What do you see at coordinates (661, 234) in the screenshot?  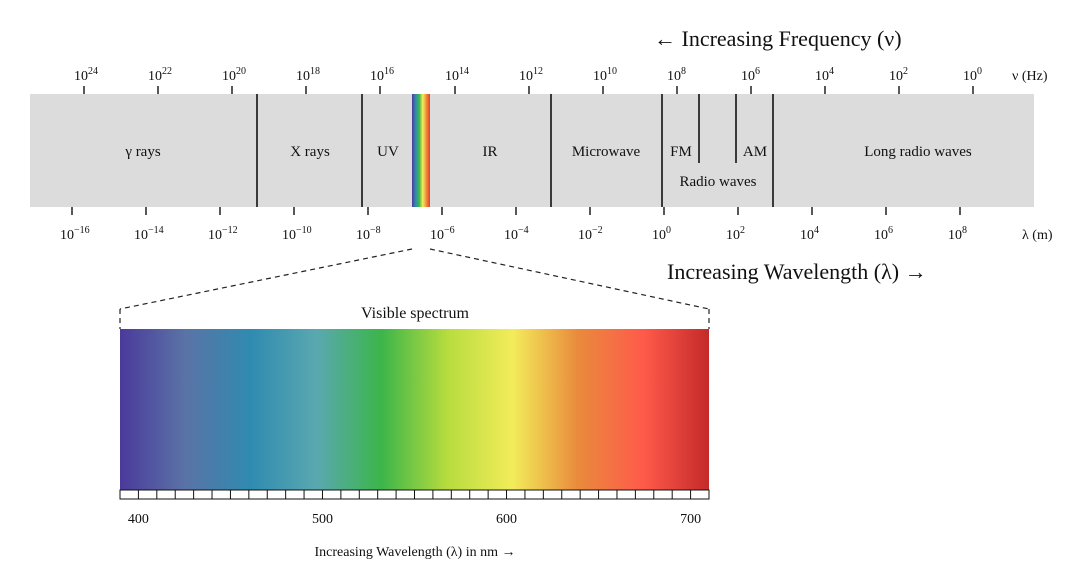 I see `wavelength-tick-label: 10⁰` at bounding box center [661, 234].